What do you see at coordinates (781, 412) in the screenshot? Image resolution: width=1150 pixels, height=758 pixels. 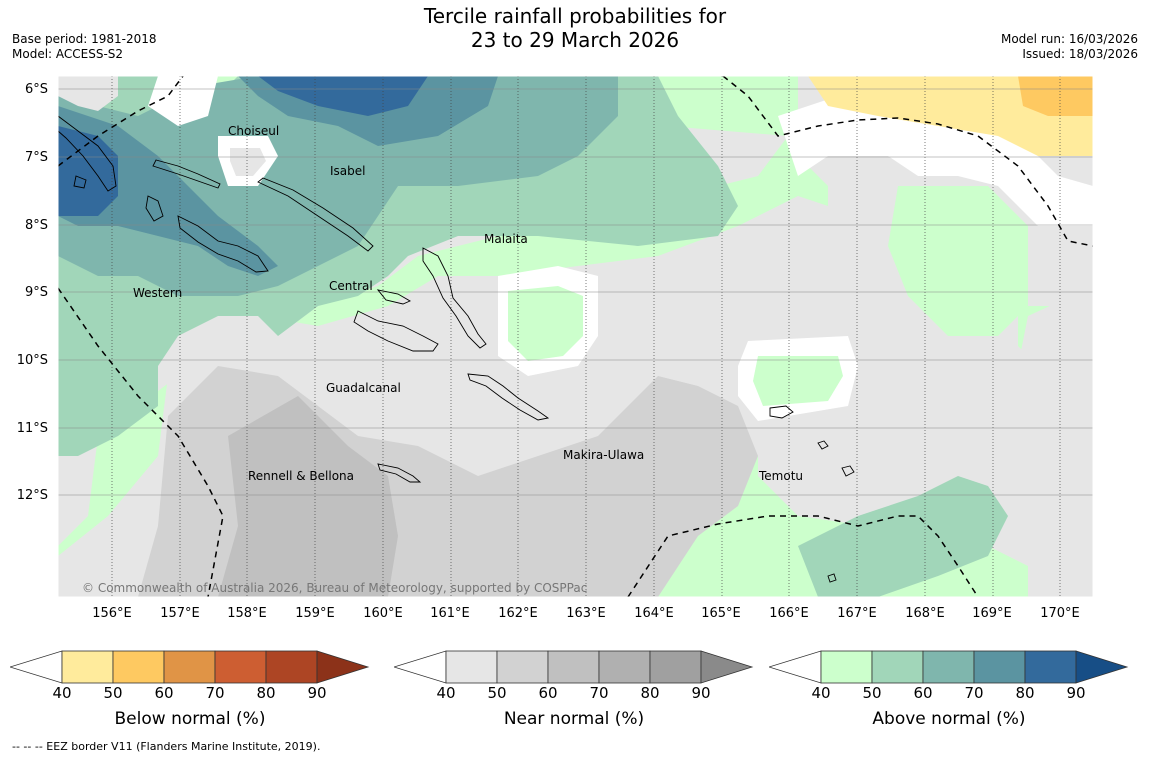 I see `santa-cruz-coast` at bounding box center [781, 412].